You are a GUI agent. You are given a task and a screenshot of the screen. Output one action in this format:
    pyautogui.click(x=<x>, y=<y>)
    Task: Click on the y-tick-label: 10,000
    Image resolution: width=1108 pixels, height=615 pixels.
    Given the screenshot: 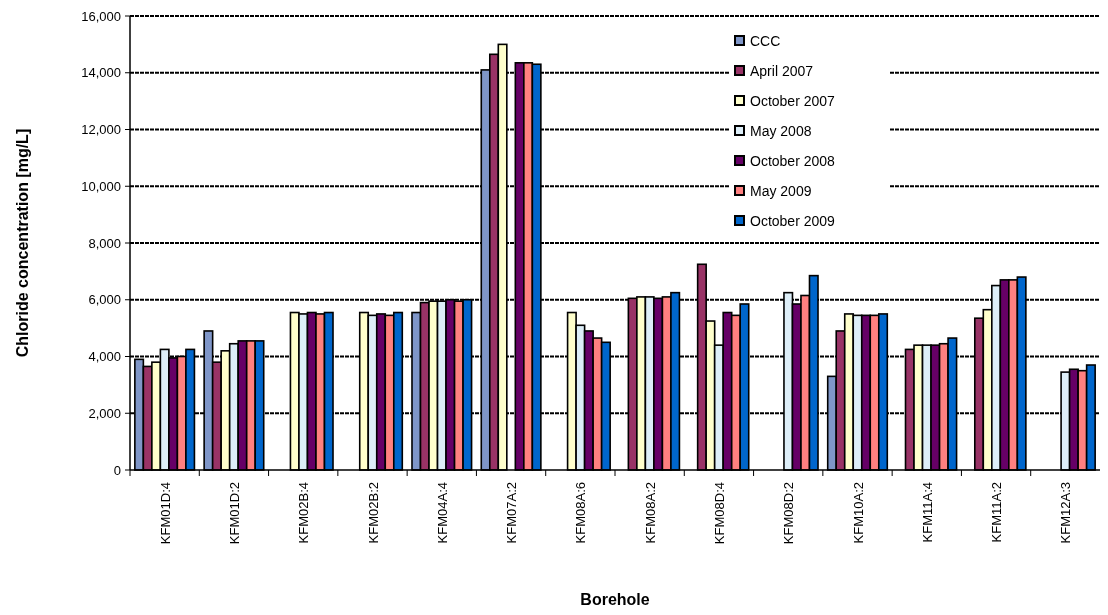 What is the action you would take?
    pyautogui.click(x=101, y=186)
    